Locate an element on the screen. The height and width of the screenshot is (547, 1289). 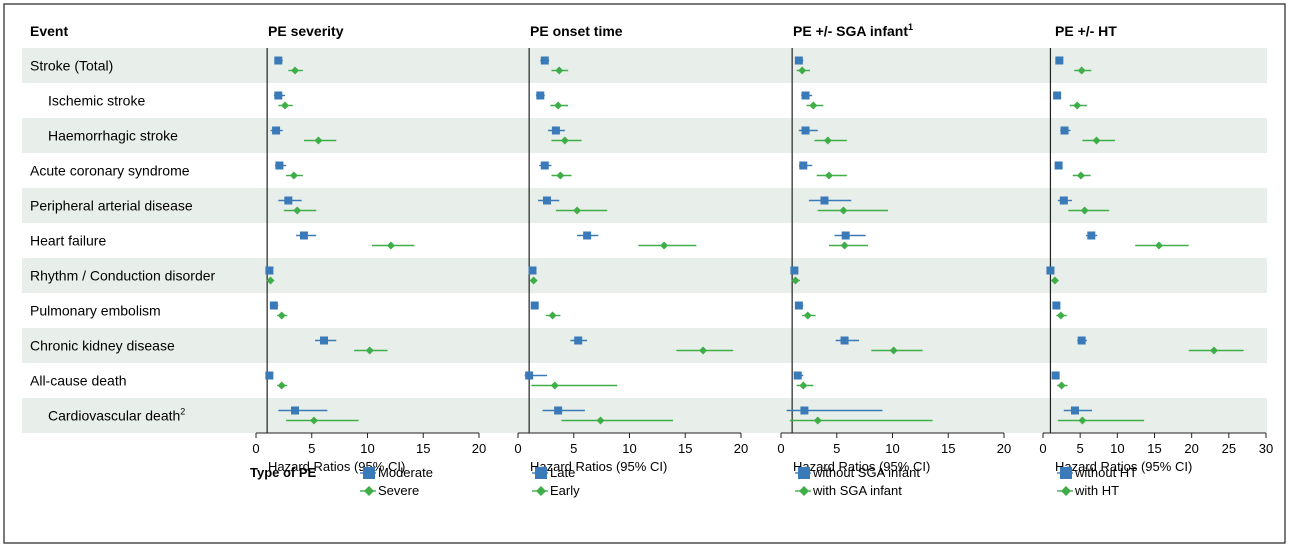
row-label: Acute coronary syndrome is located at coordinates (110, 171).